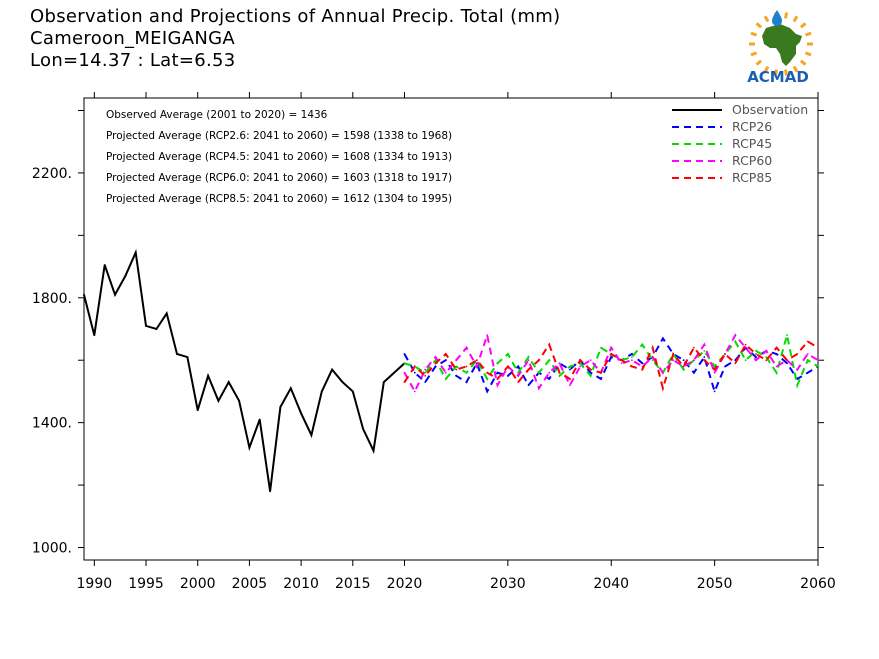 Image resolution: width=879 pixels, height=659 pixels. I want to click on x-tick-label: 2050, so click(715, 584).